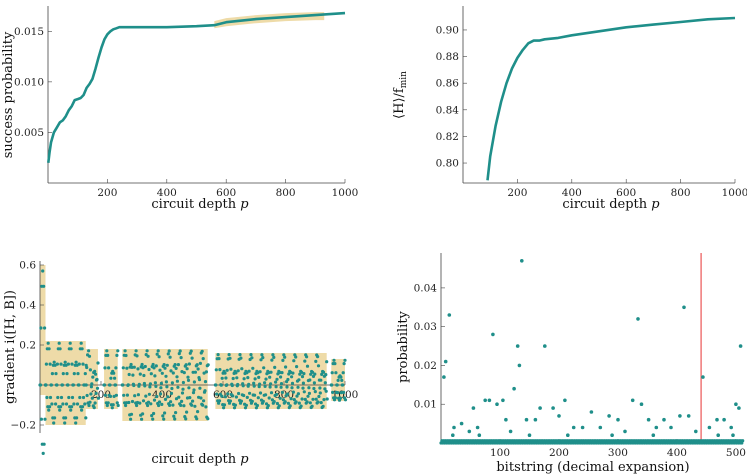  Describe the element at coordinates (403, 346) in the screenshot. I see `y-axis-label: probability` at that location.